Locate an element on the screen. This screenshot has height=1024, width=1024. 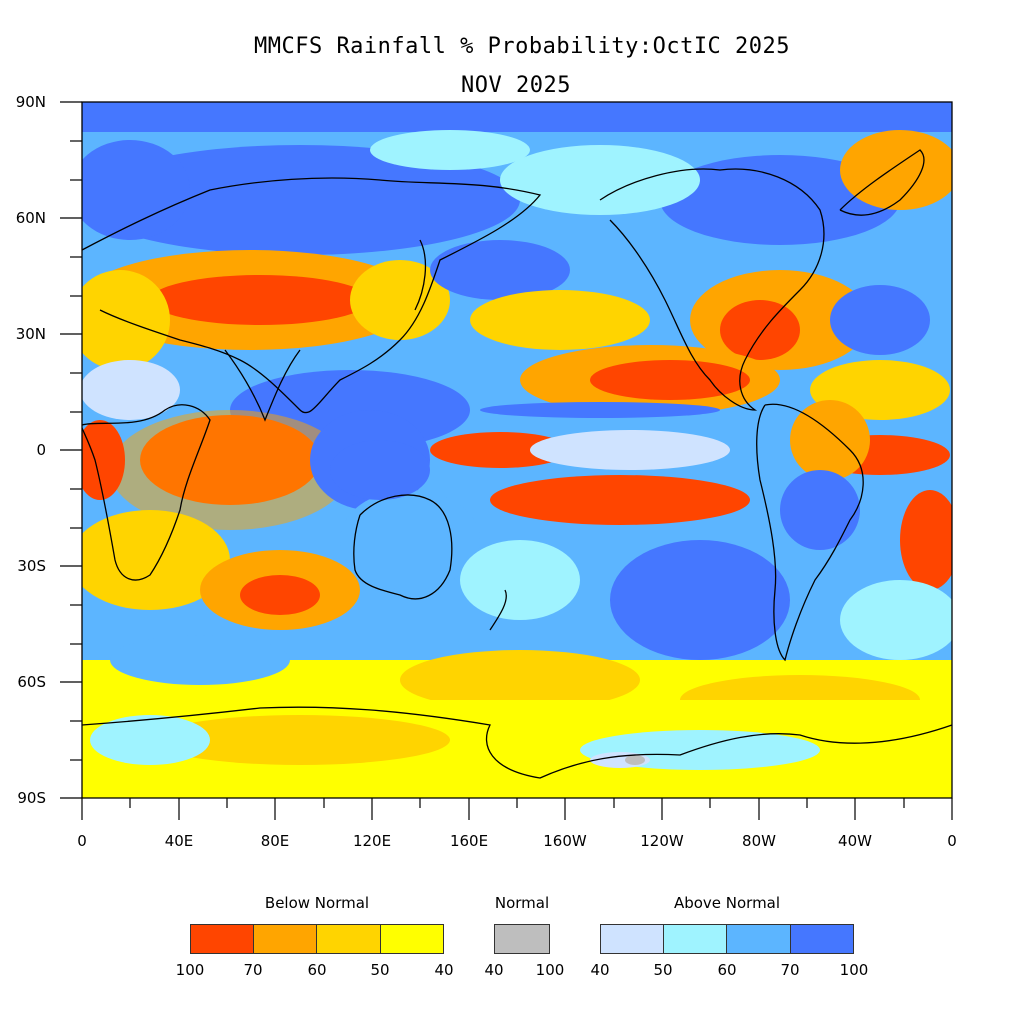
x-tick-label: 120E is located at coordinates (372, 841).